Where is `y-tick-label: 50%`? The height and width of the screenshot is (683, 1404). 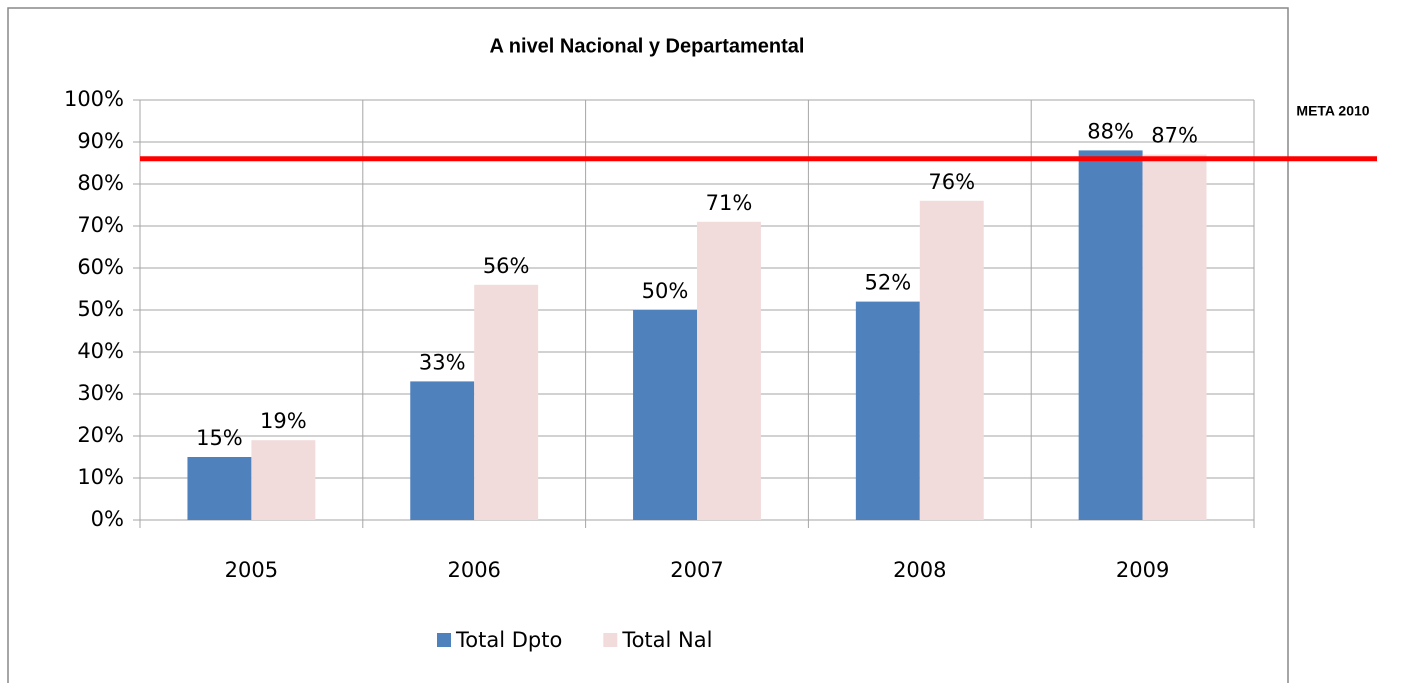
y-tick-label: 50% is located at coordinates (100, 309).